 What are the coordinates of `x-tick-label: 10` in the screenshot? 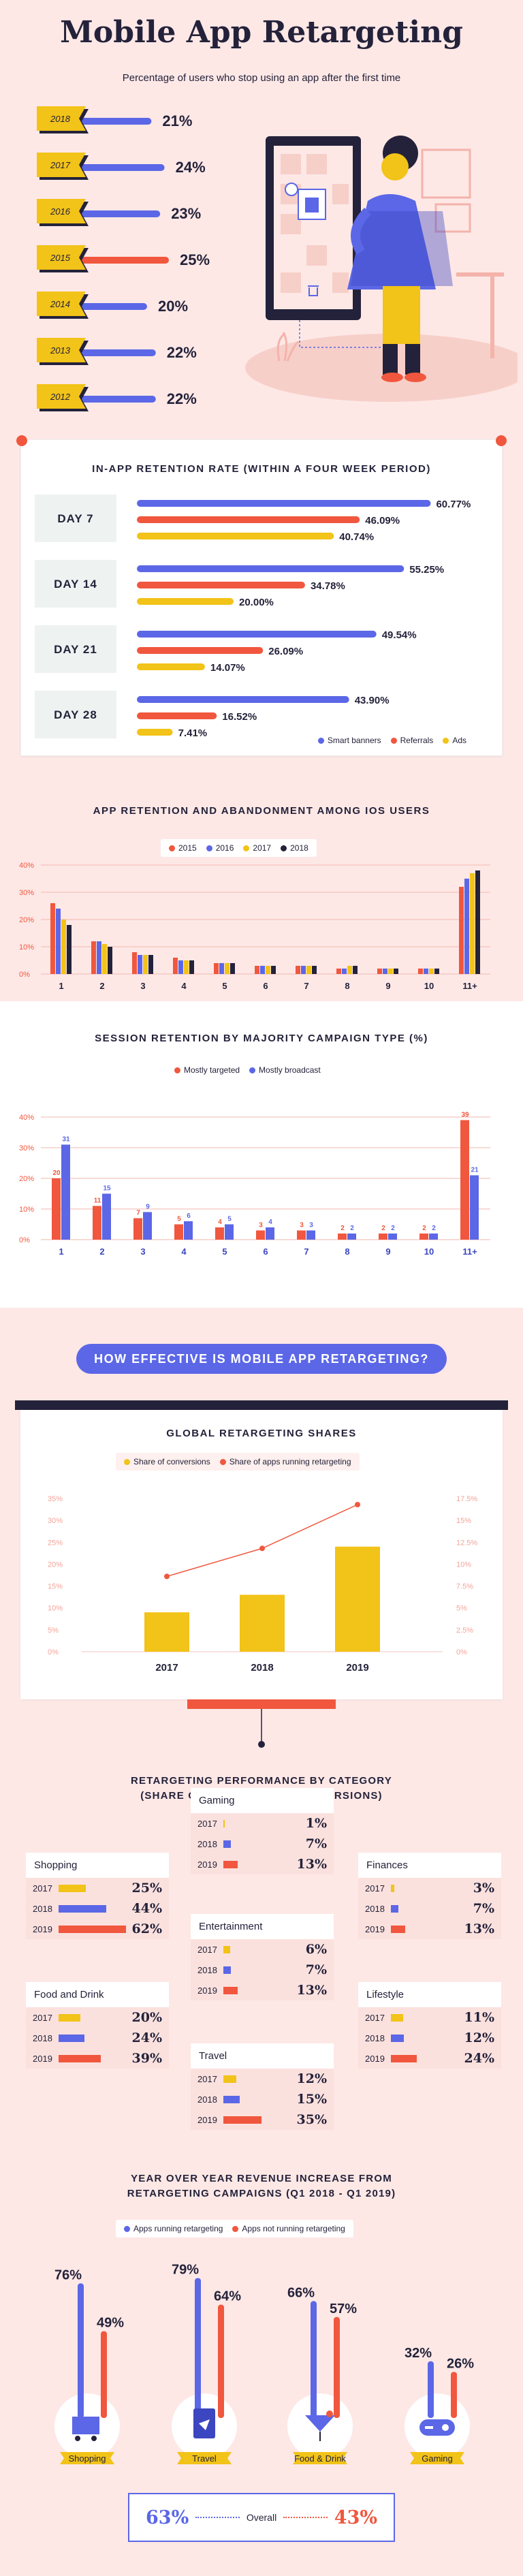 It's located at (429, 986).